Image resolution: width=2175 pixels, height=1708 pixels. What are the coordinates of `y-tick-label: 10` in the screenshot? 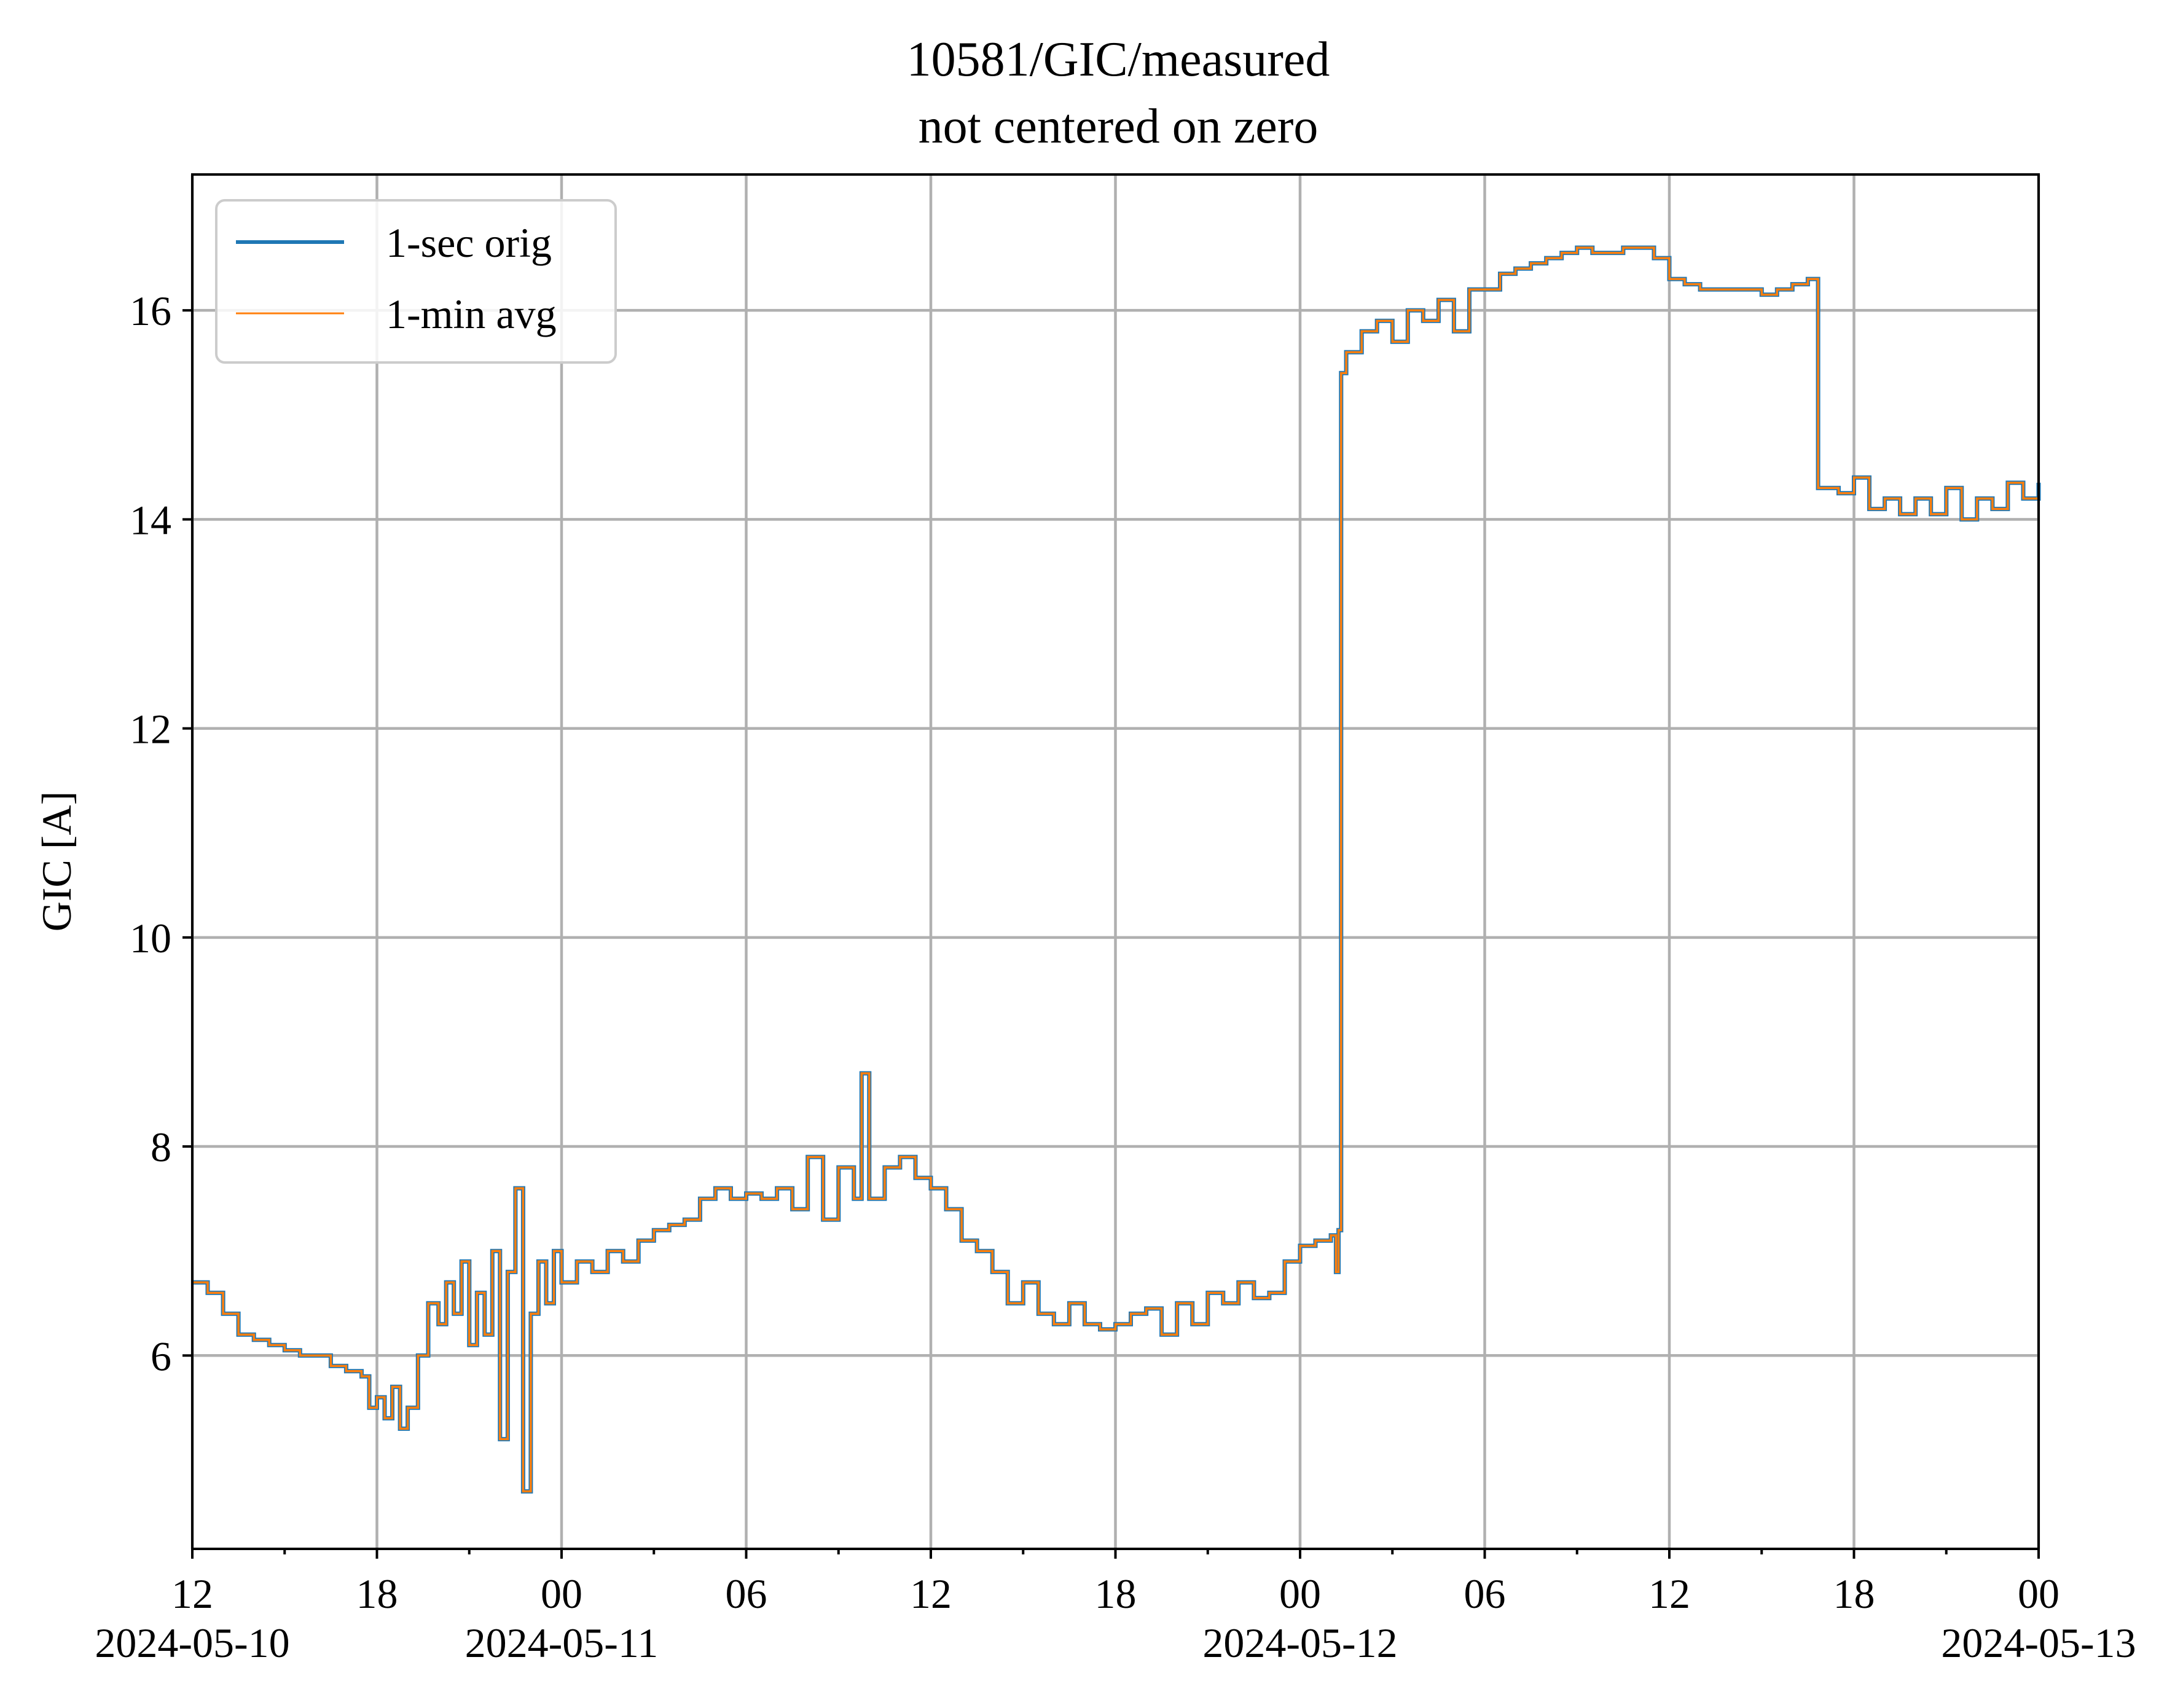 It's located at (150, 938).